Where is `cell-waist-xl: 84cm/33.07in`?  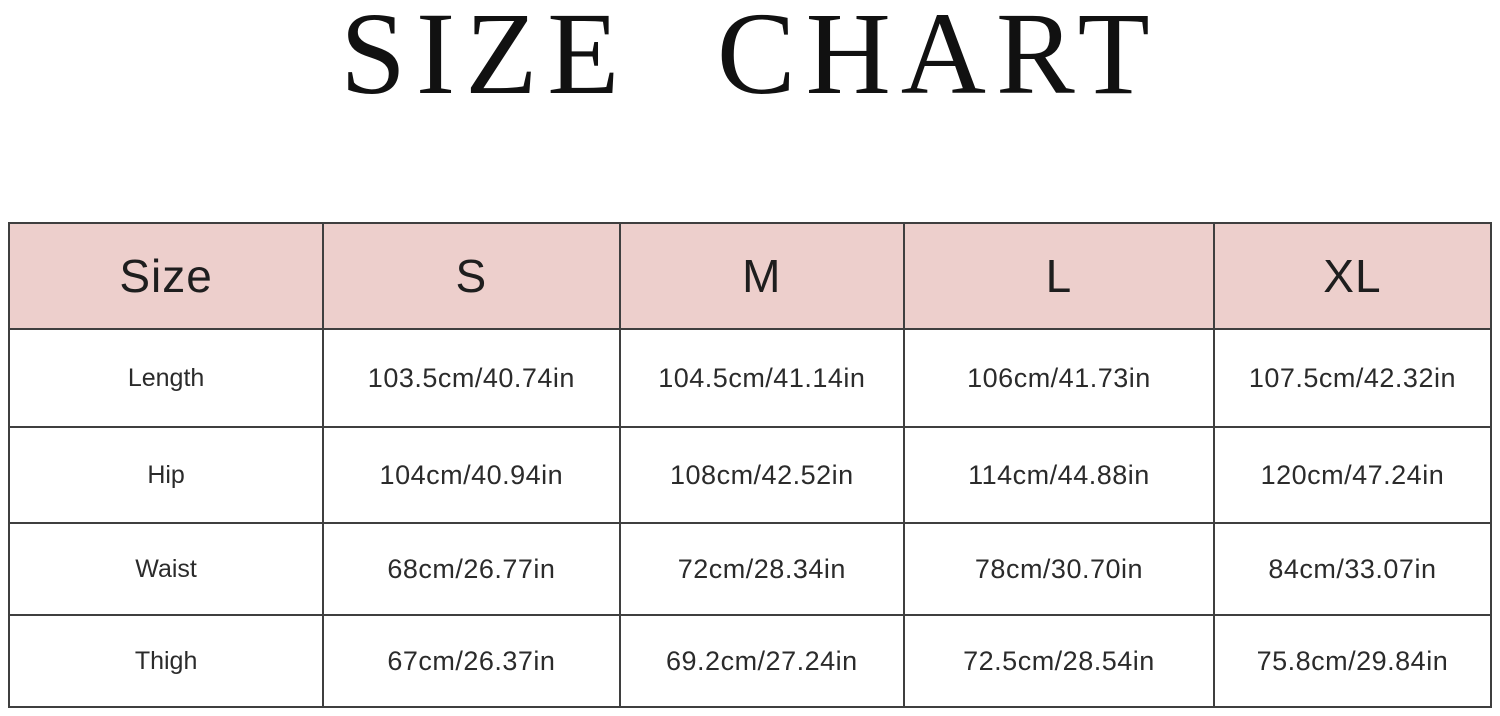
cell-waist-xl: 84cm/33.07in is located at coordinates (1352, 569).